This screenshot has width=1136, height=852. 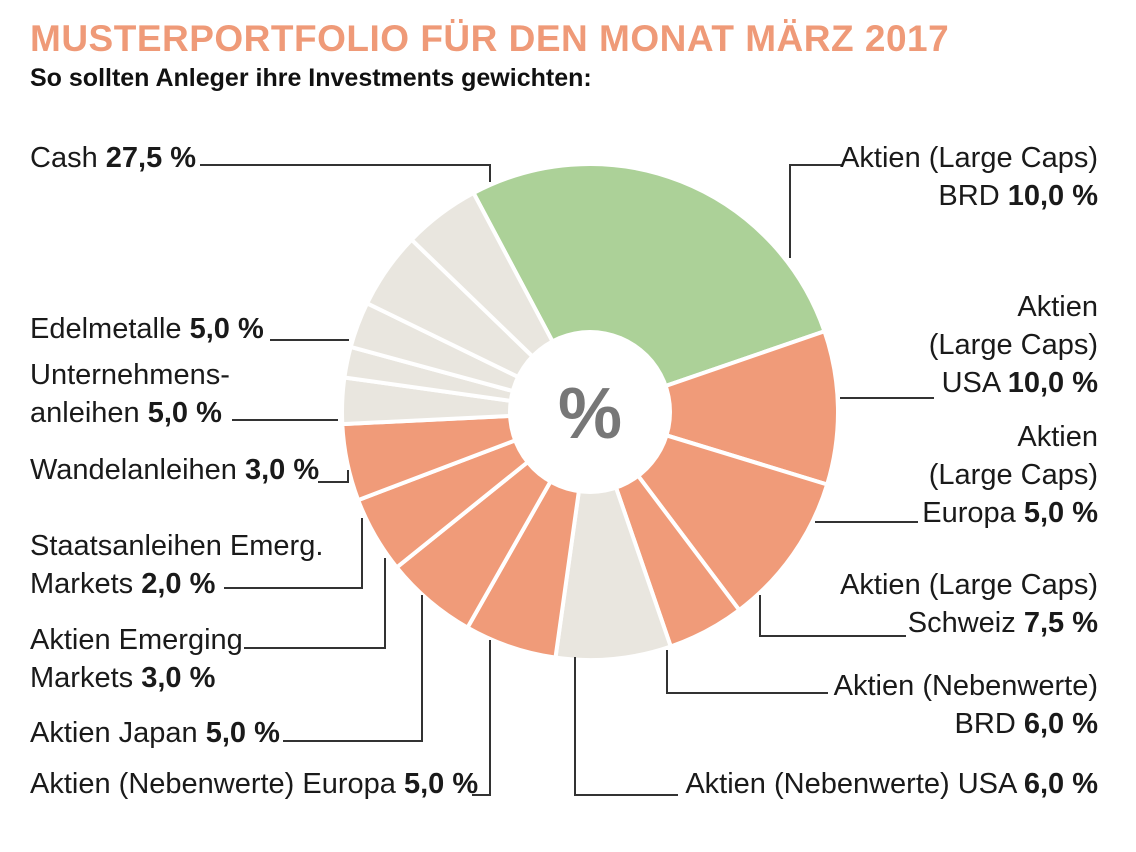 I want to click on slice-label-text: USA, so click(x=970, y=383).